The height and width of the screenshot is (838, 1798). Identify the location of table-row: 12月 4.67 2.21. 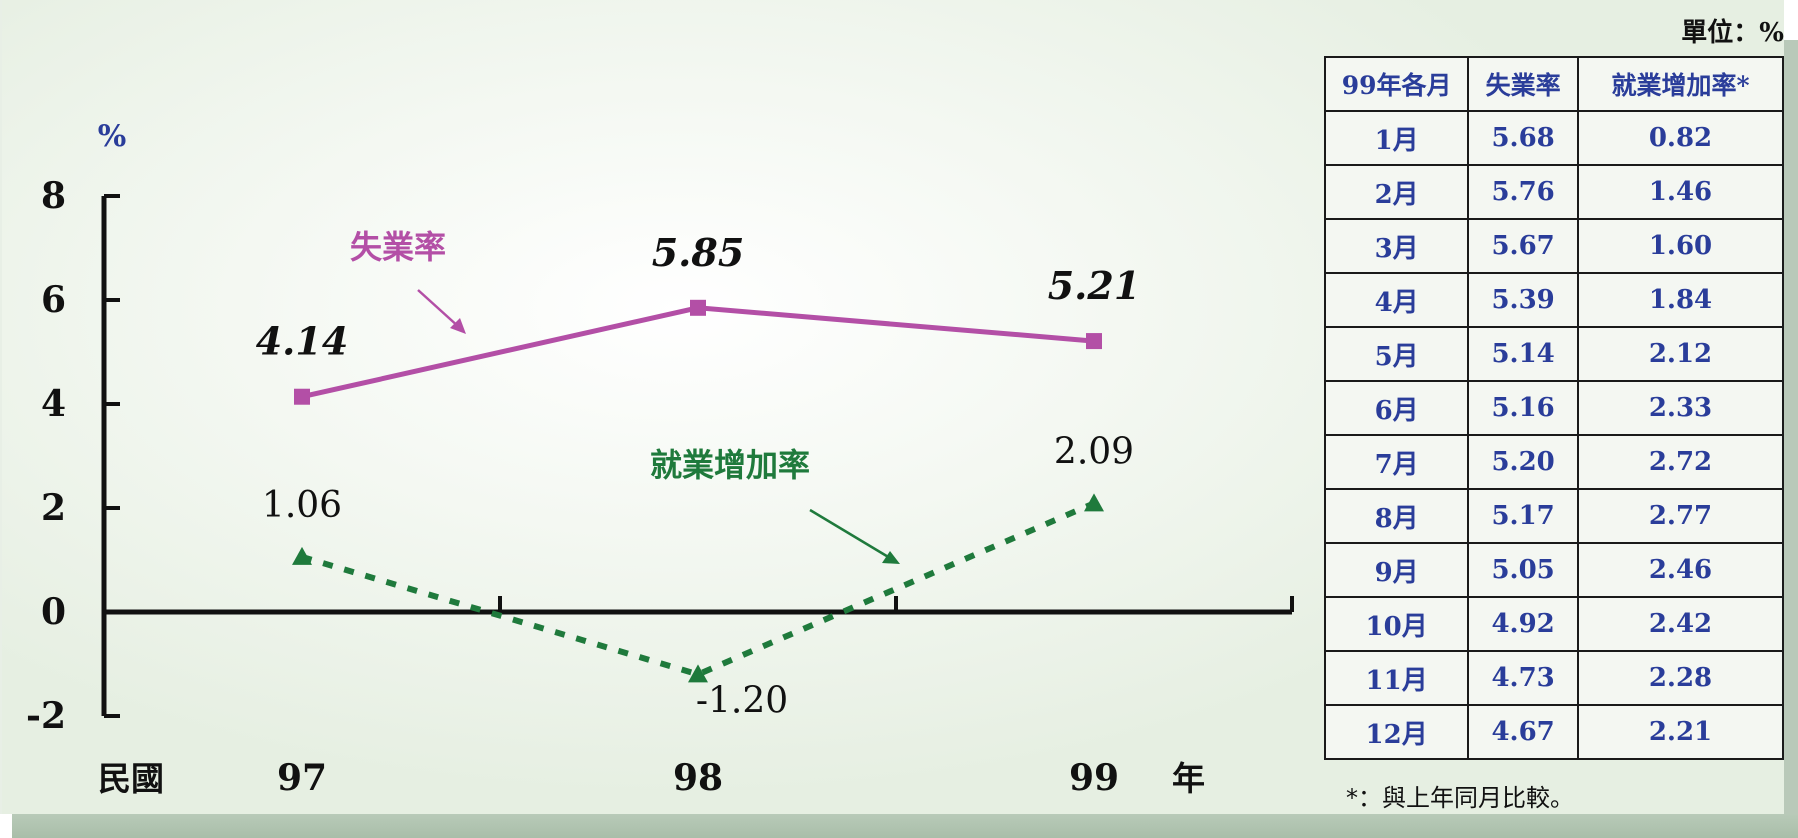
(1554, 732).